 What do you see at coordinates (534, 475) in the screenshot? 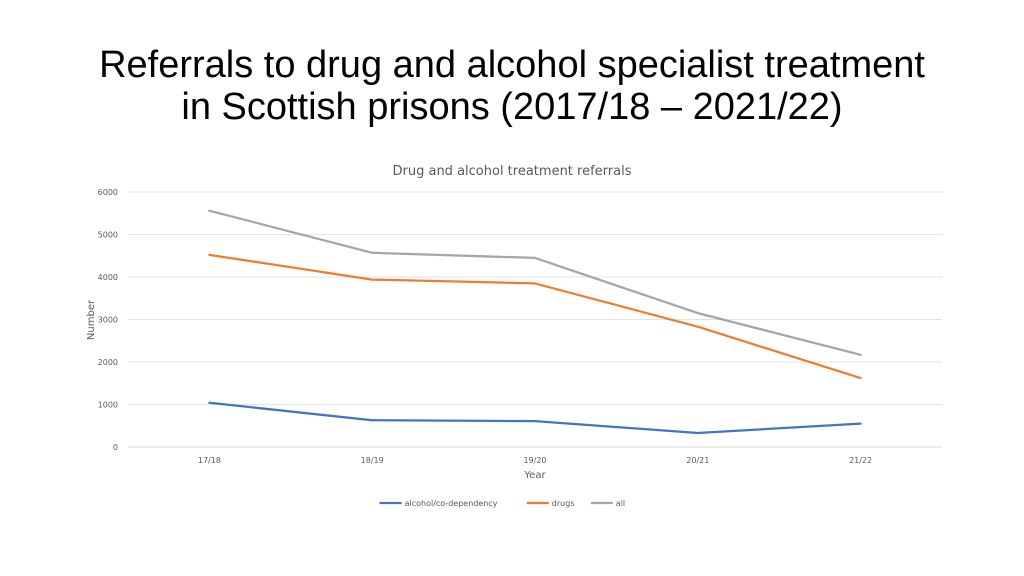
I see `x-axis-label: Year` at bounding box center [534, 475].